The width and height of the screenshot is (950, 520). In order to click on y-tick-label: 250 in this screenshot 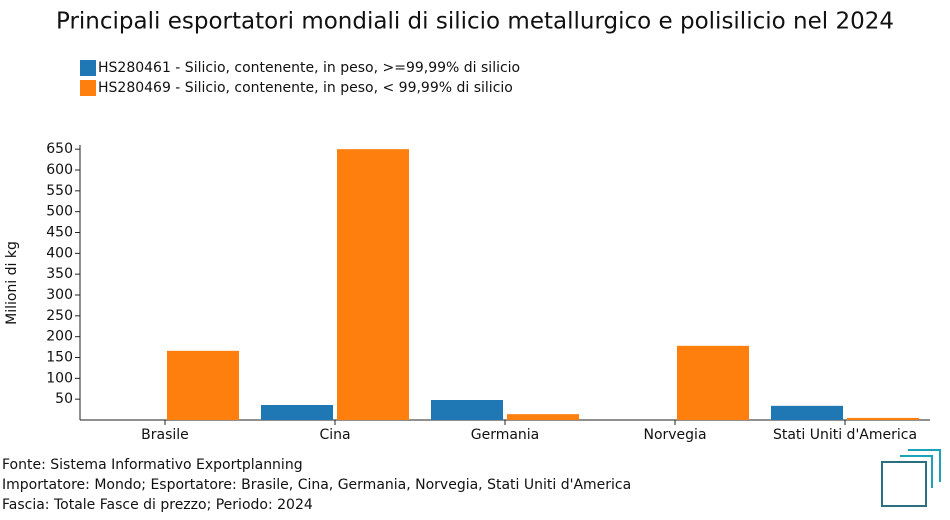, I will do `click(59, 316)`.